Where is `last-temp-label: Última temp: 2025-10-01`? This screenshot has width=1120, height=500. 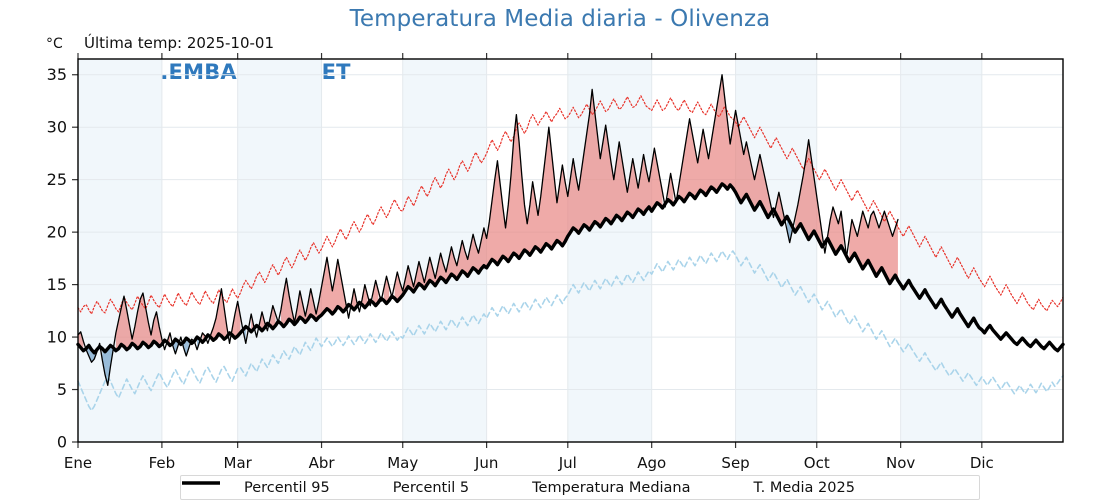 last-temp-label: Última temp: 2025-10-01 is located at coordinates (179, 43).